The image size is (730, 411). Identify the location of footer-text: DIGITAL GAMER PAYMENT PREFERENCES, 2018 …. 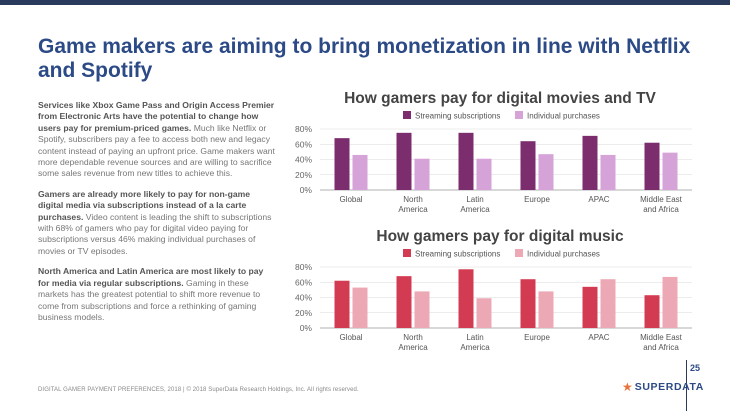
(198, 390).